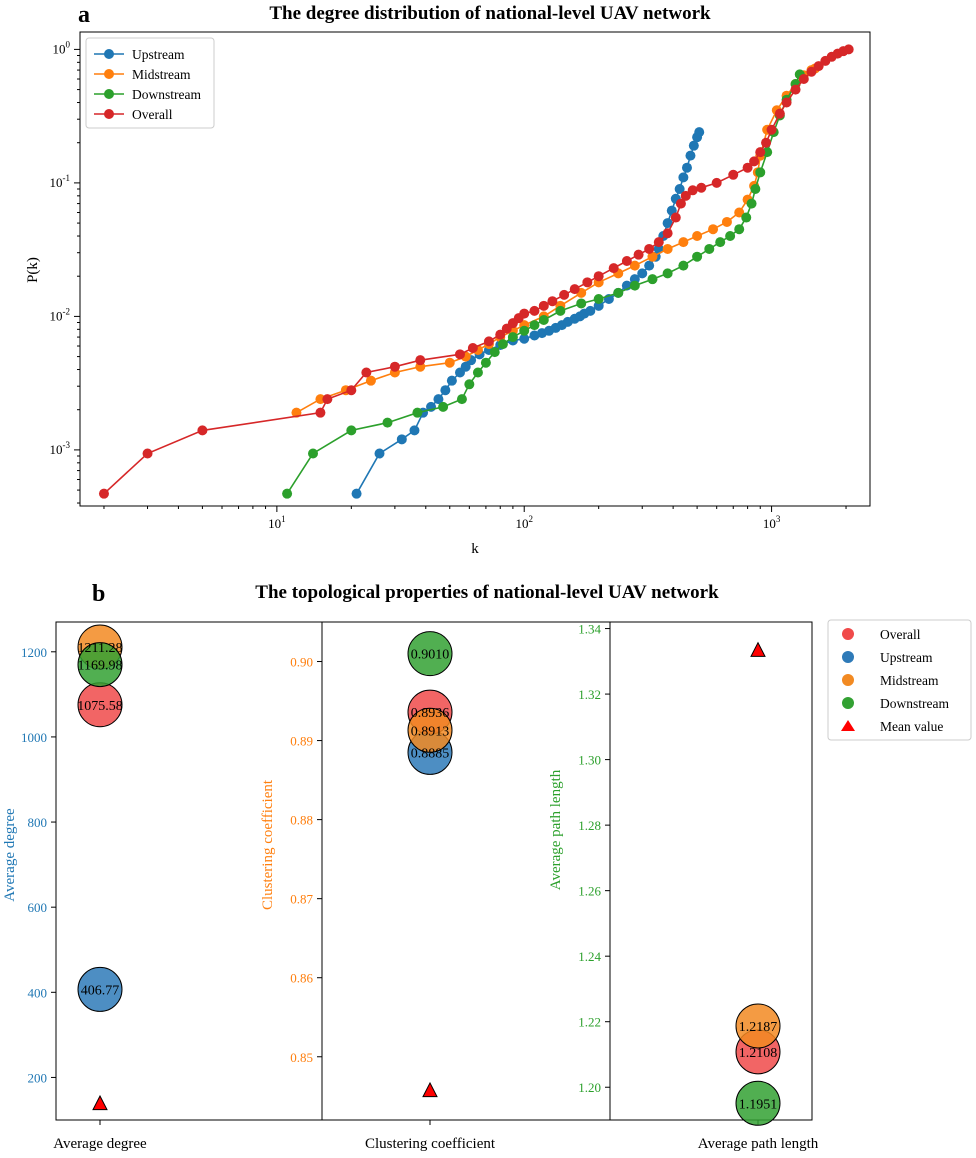  I want to click on chart-b-category-label-0: Average degree, so click(100, 1144).